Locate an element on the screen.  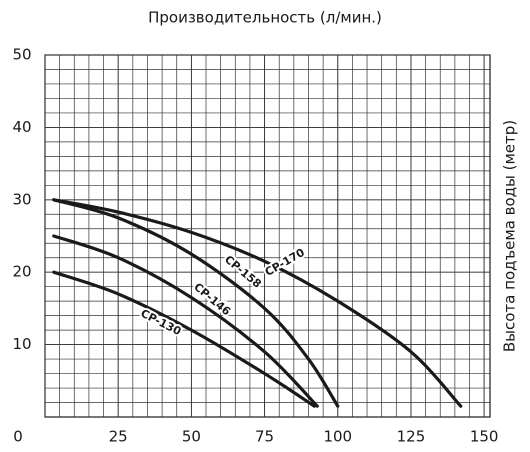
y-tick-label: 10 is located at coordinates (21, 344).